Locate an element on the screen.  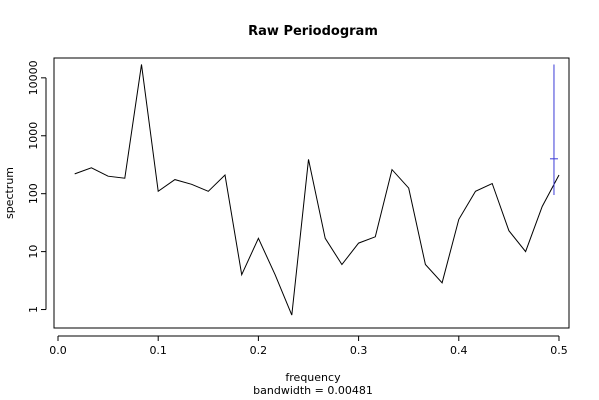
y-tick-label: 100 is located at coordinates (33, 193).